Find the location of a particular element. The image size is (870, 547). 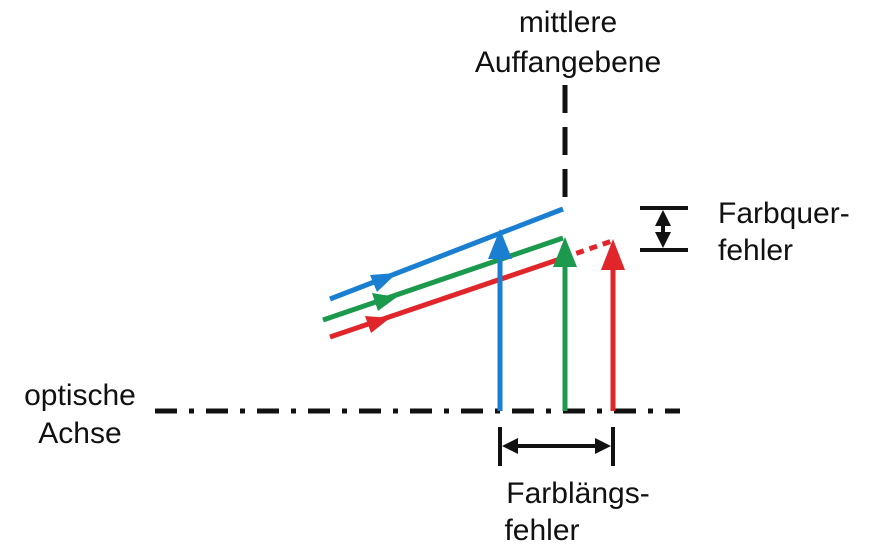

lateral-dim-arrow-up is located at coordinates (663, 218).